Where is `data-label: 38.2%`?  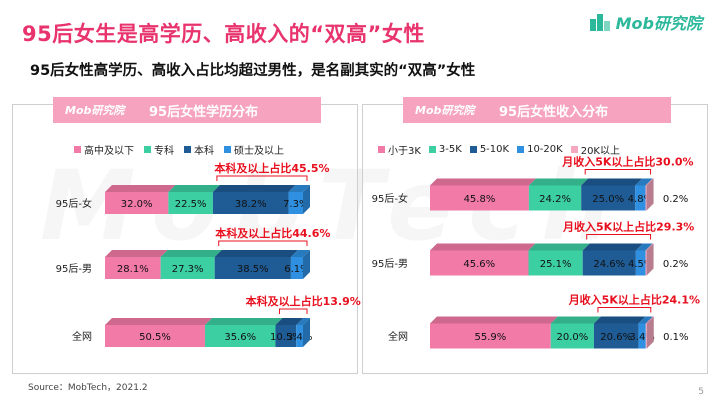 data-label: 38.2% is located at coordinates (251, 204).